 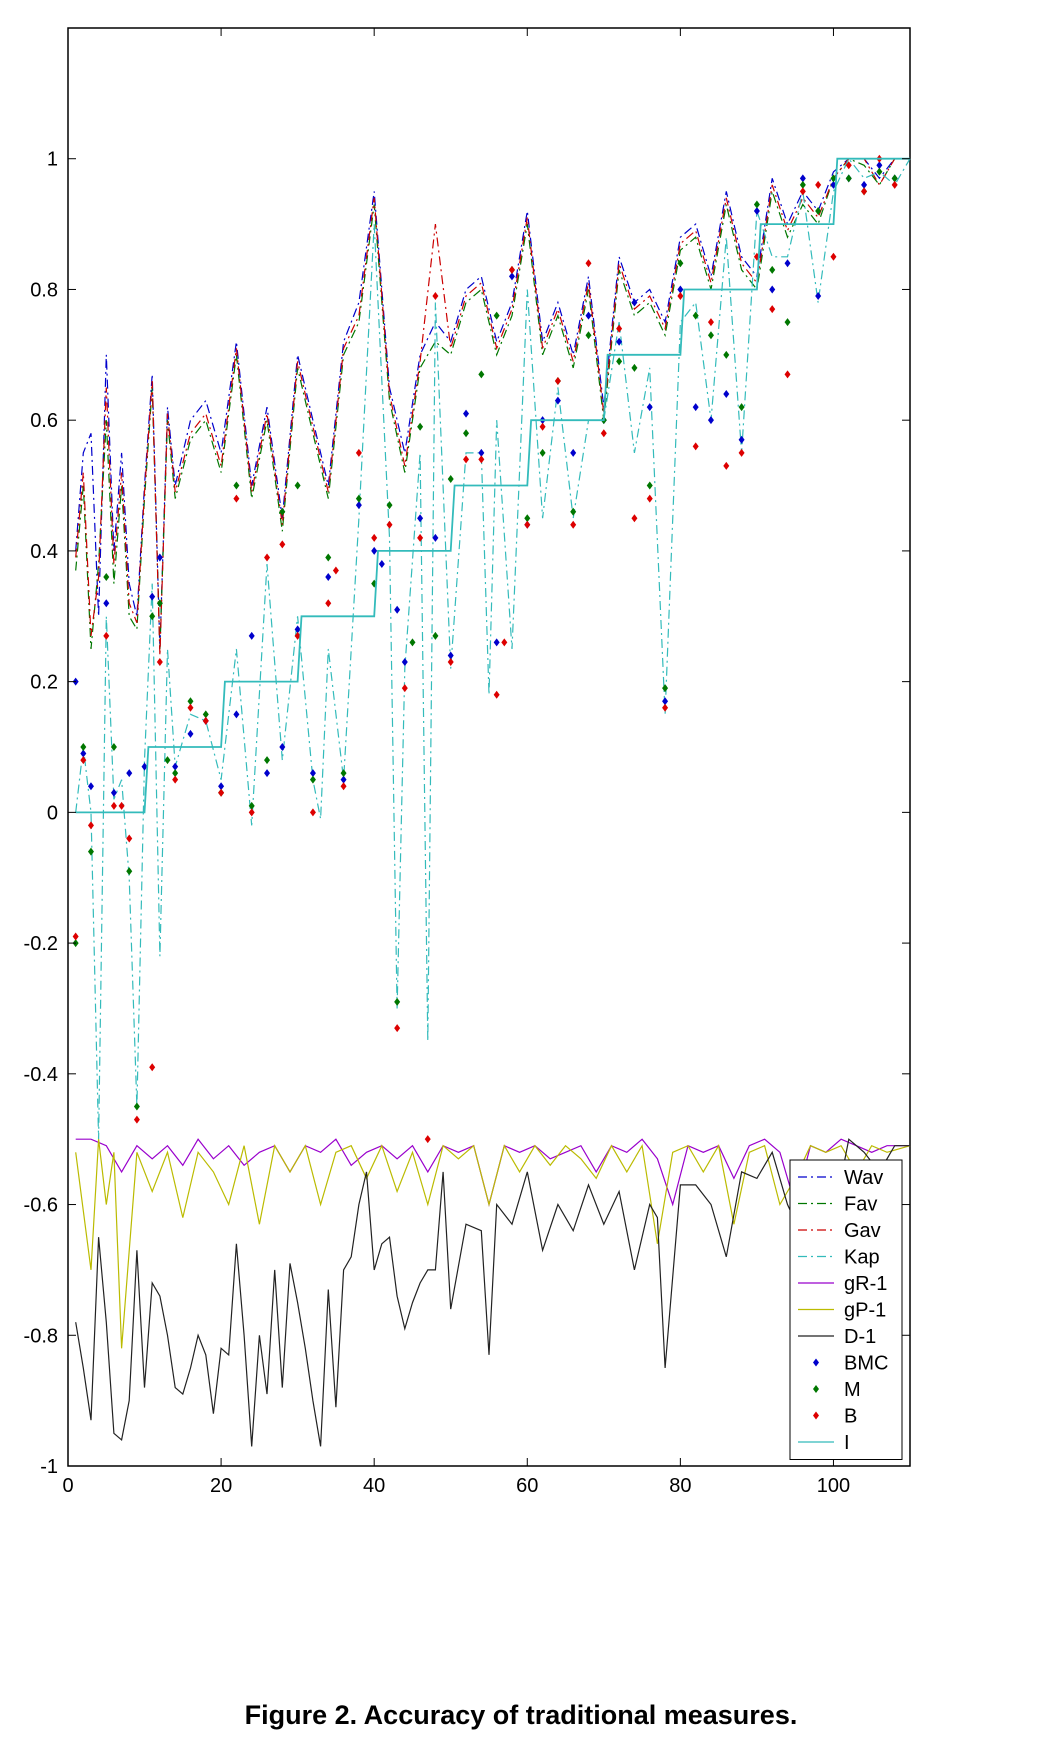 I want to click on x-tick-label: 80, so click(x=680, y=1486).